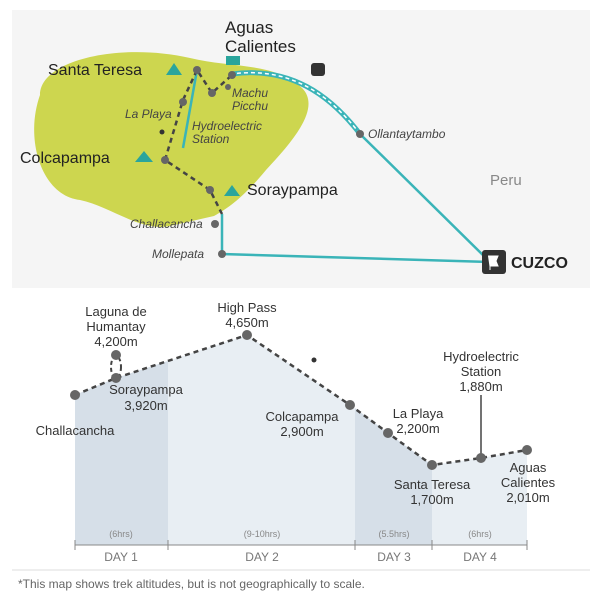 The image size is (600, 600). I want to click on day-label: DAY 4, so click(480, 557).